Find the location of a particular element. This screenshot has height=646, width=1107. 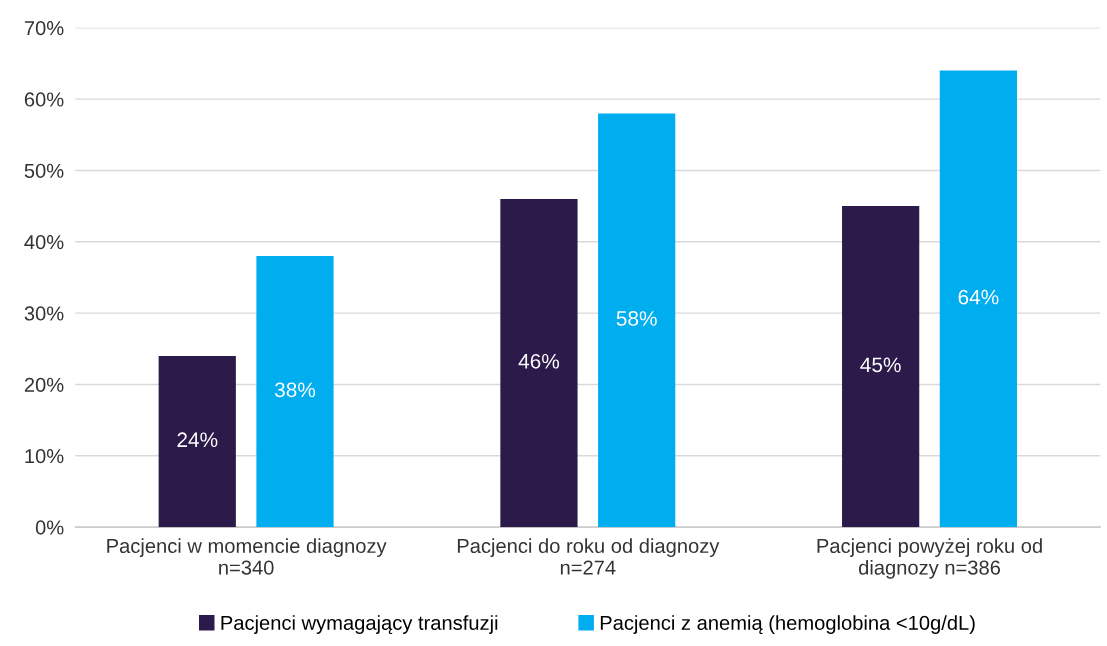

x-tick-label: Pacjenci powyżej roku od diagnozy n=386 is located at coordinates (929, 558).